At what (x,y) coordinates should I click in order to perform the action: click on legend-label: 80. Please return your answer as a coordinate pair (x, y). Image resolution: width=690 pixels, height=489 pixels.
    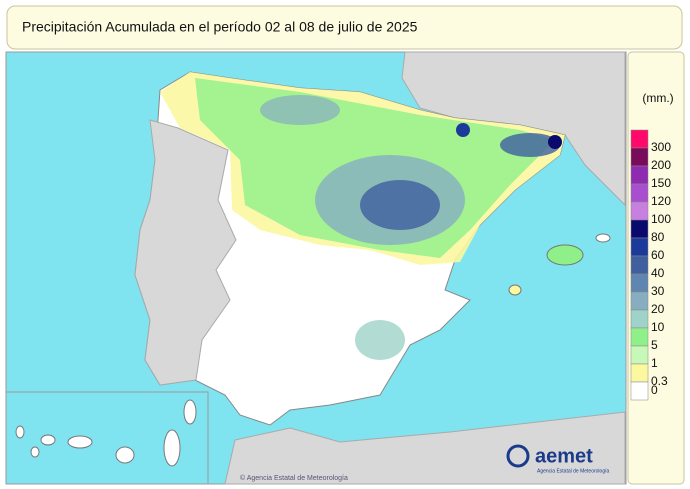
    Looking at the image, I should click on (658, 237).